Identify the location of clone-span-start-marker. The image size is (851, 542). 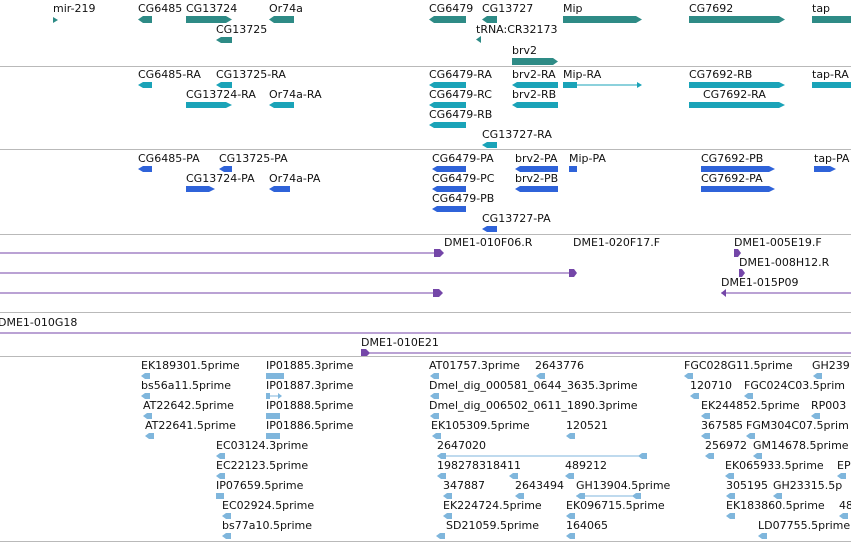
(365, 352).